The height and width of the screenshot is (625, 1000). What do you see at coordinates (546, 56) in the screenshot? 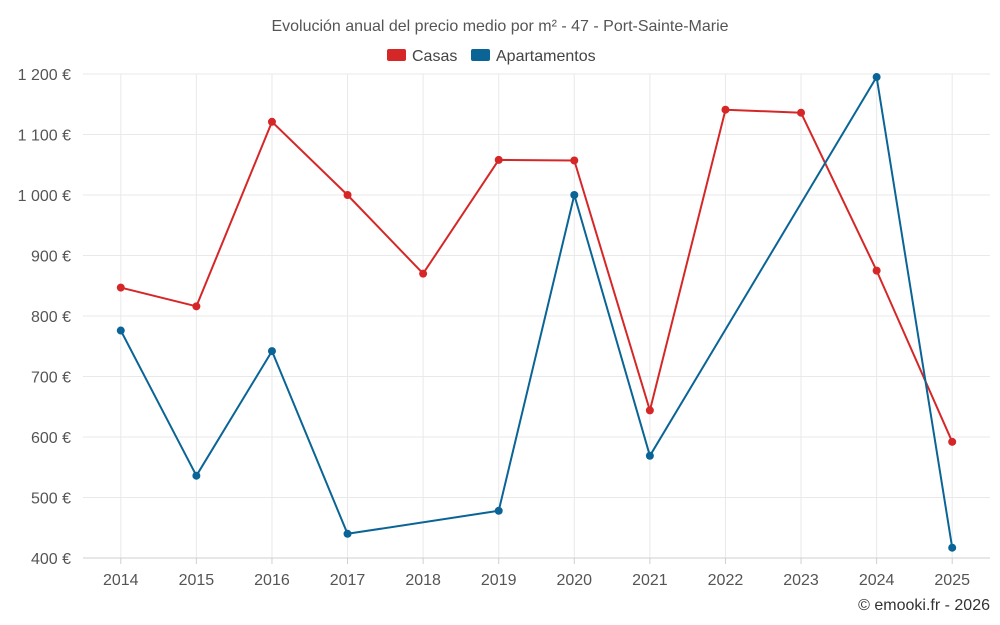
I see `legend-label-apartamentos: Apartamentos` at bounding box center [546, 56].